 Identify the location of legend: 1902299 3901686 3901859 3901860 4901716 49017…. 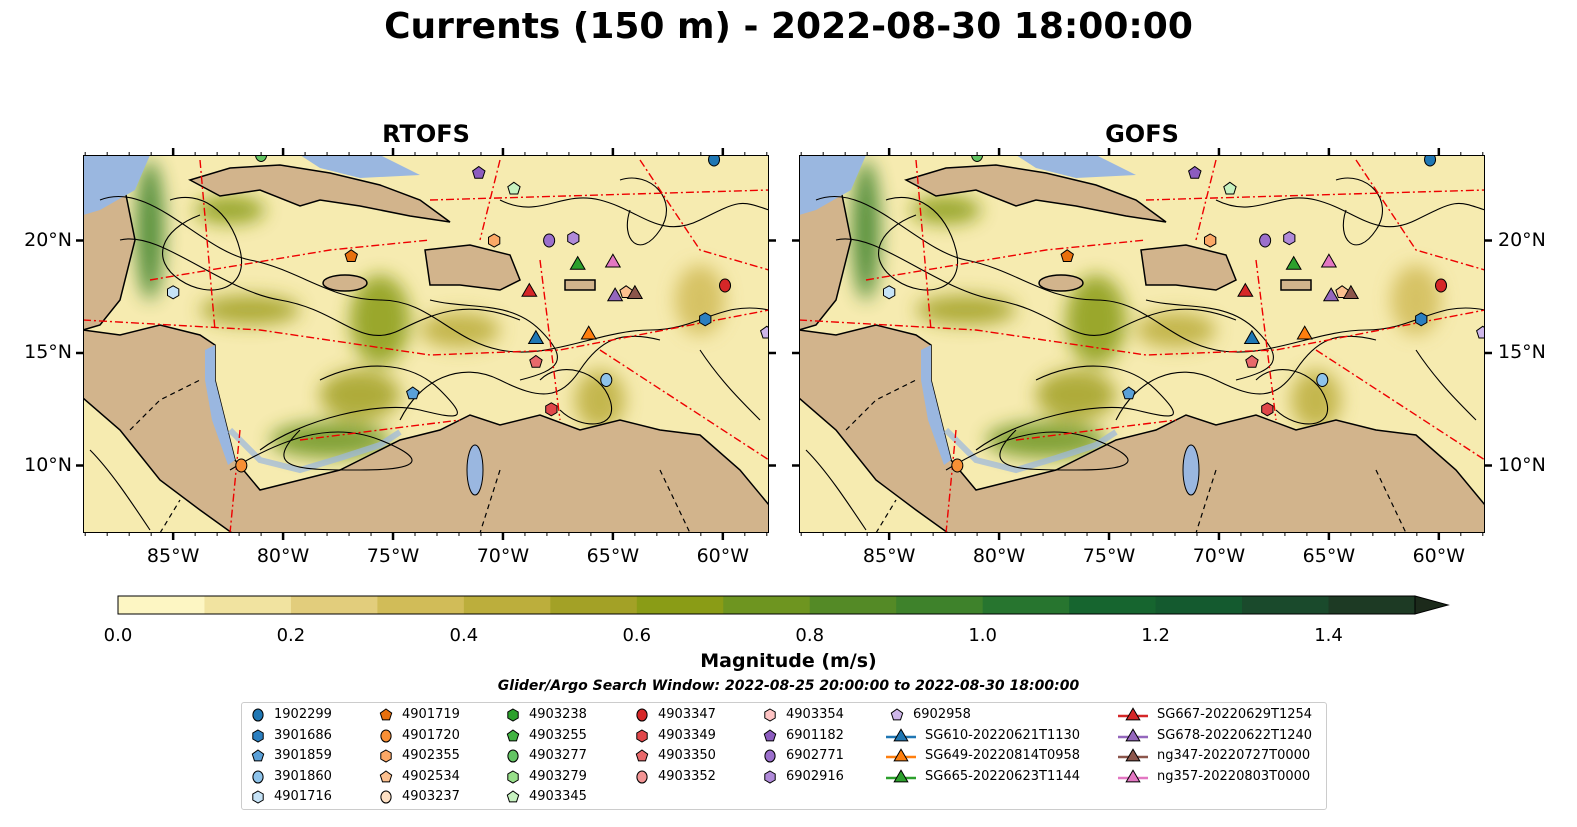
(784, 756).